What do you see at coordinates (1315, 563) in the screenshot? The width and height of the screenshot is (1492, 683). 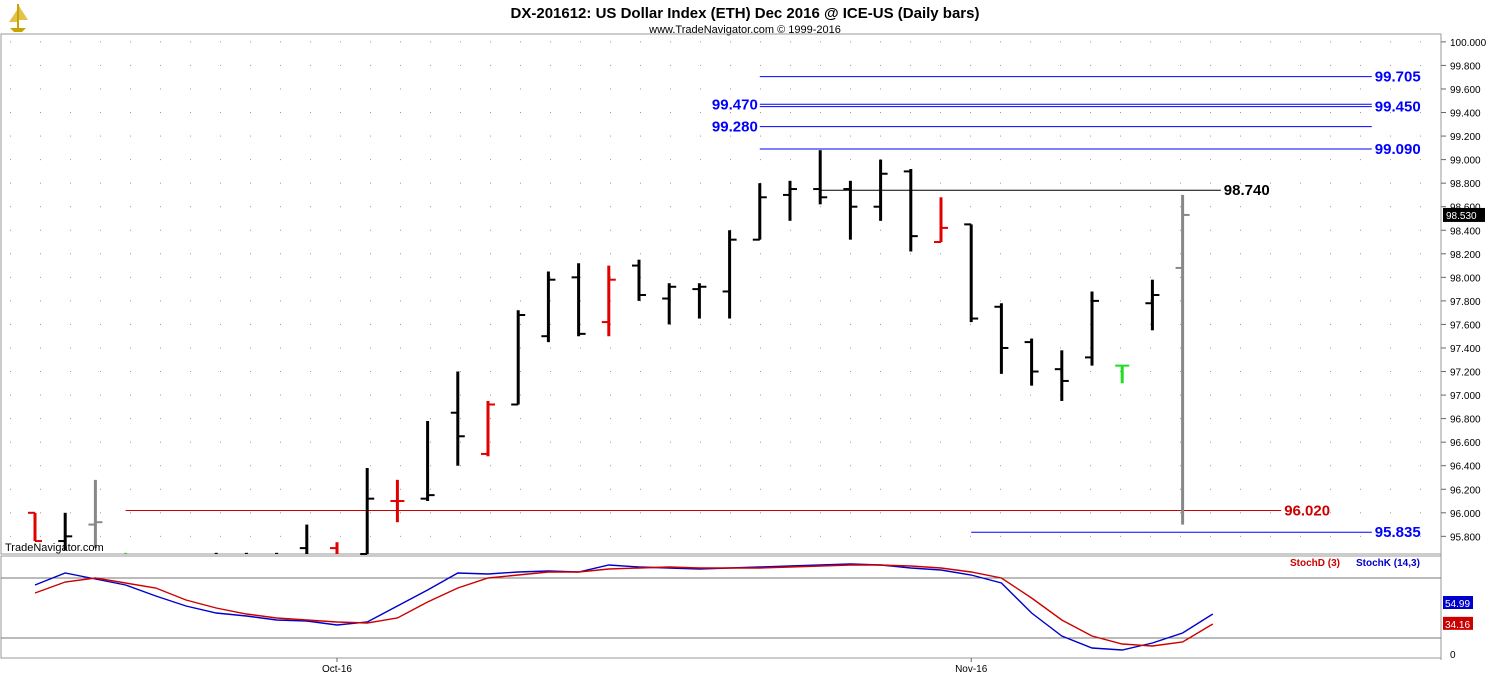 I see `legend-entry: StochD (3)` at bounding box center [1315, 563].